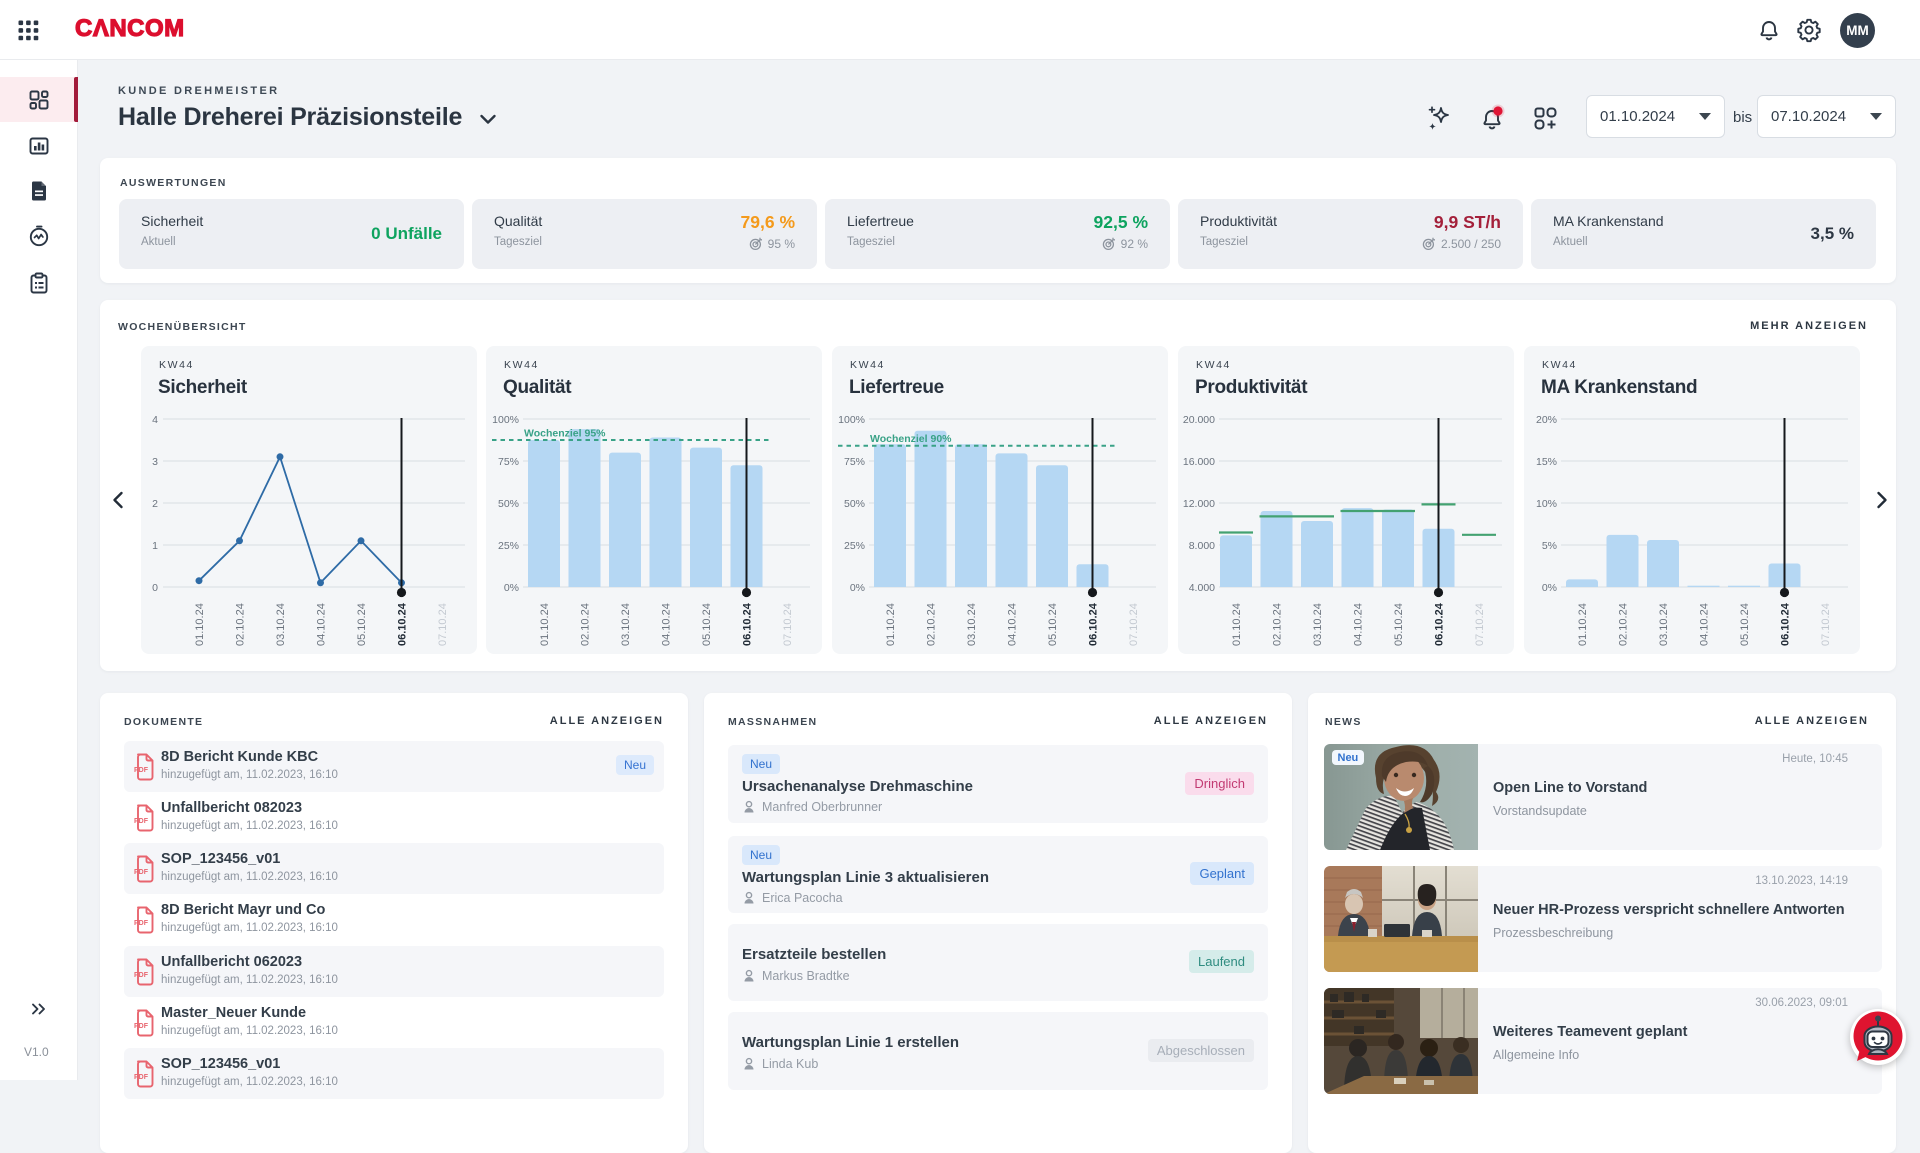  Describe the element at coordinates (155, 462) in the screenshot. I see `svg-text: 3` at that location.